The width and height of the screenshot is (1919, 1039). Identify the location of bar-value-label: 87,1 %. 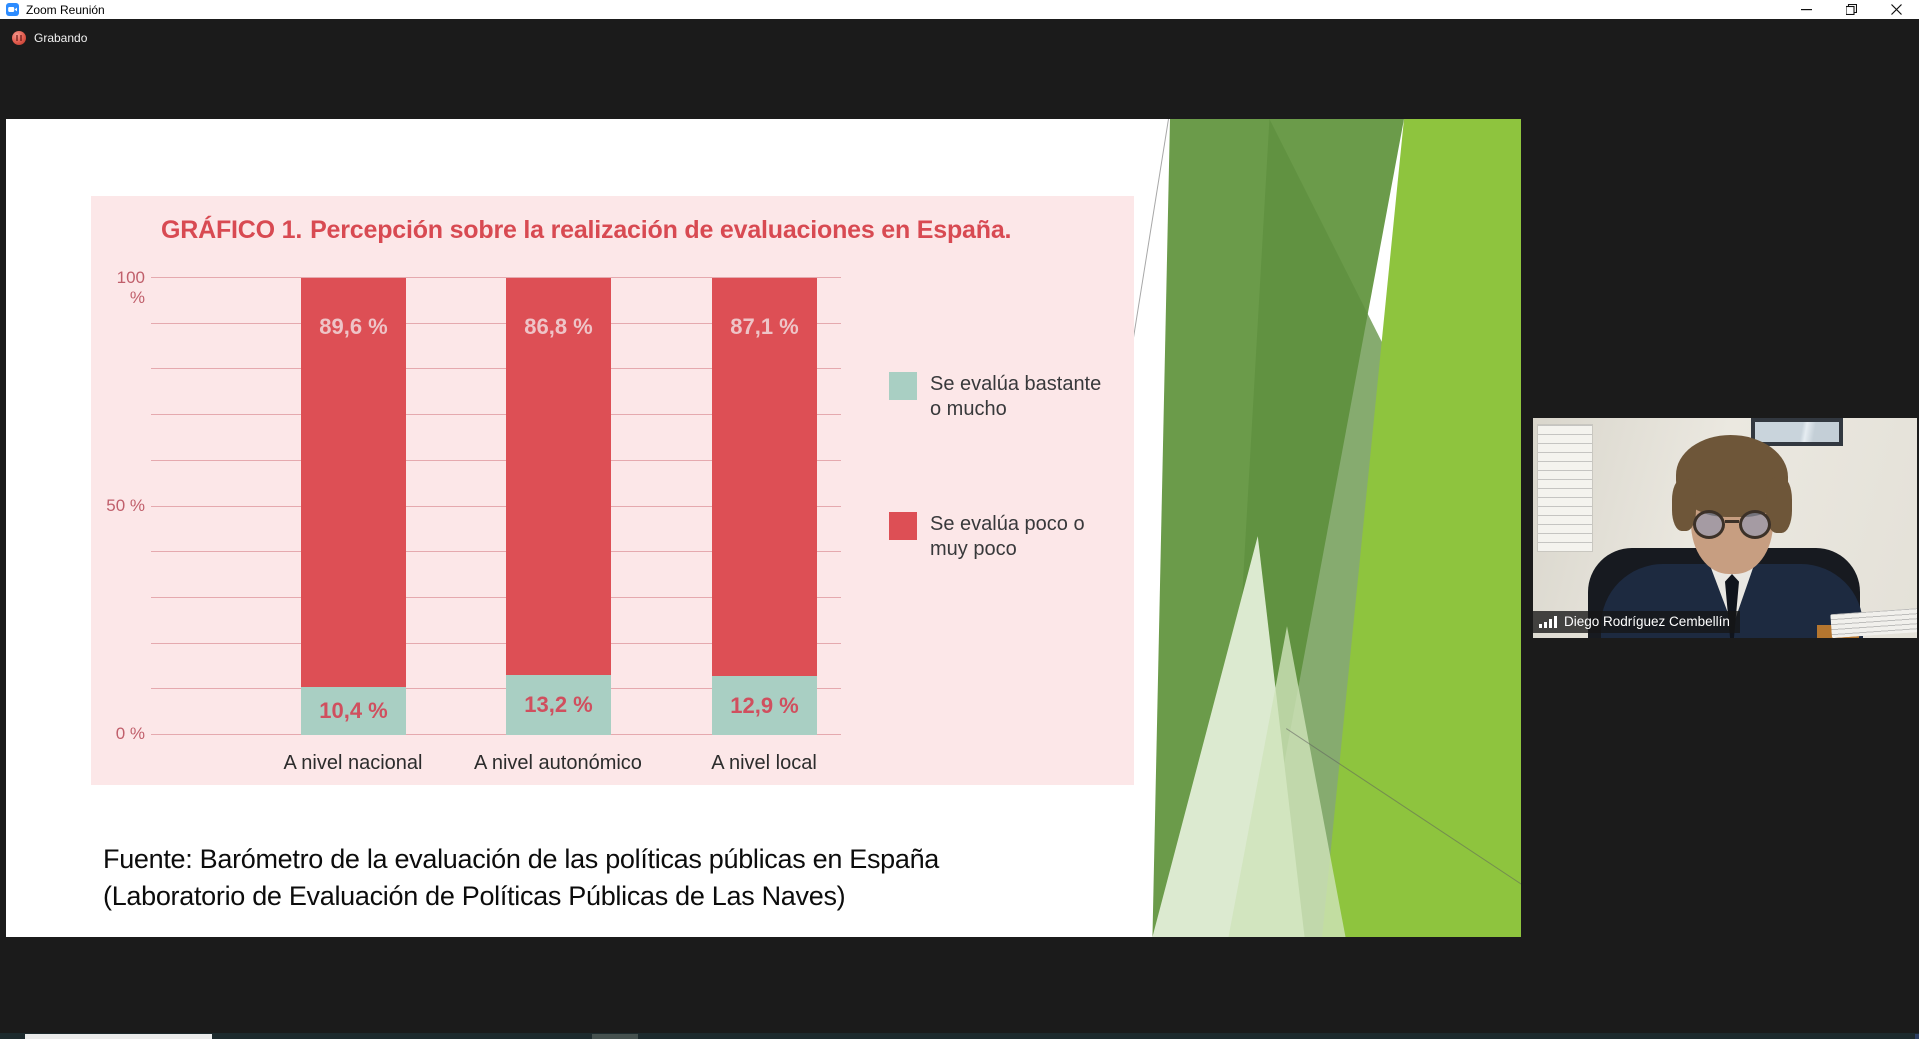
(764, 326).